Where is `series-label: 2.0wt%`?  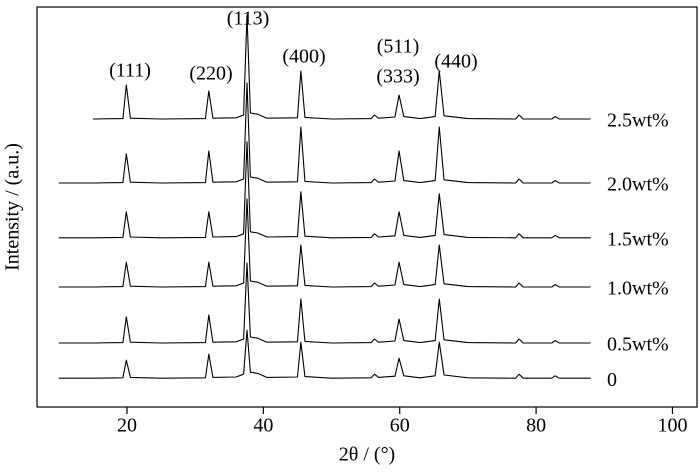
series-label: 2.0wt% is located at coordinates (638, 185).